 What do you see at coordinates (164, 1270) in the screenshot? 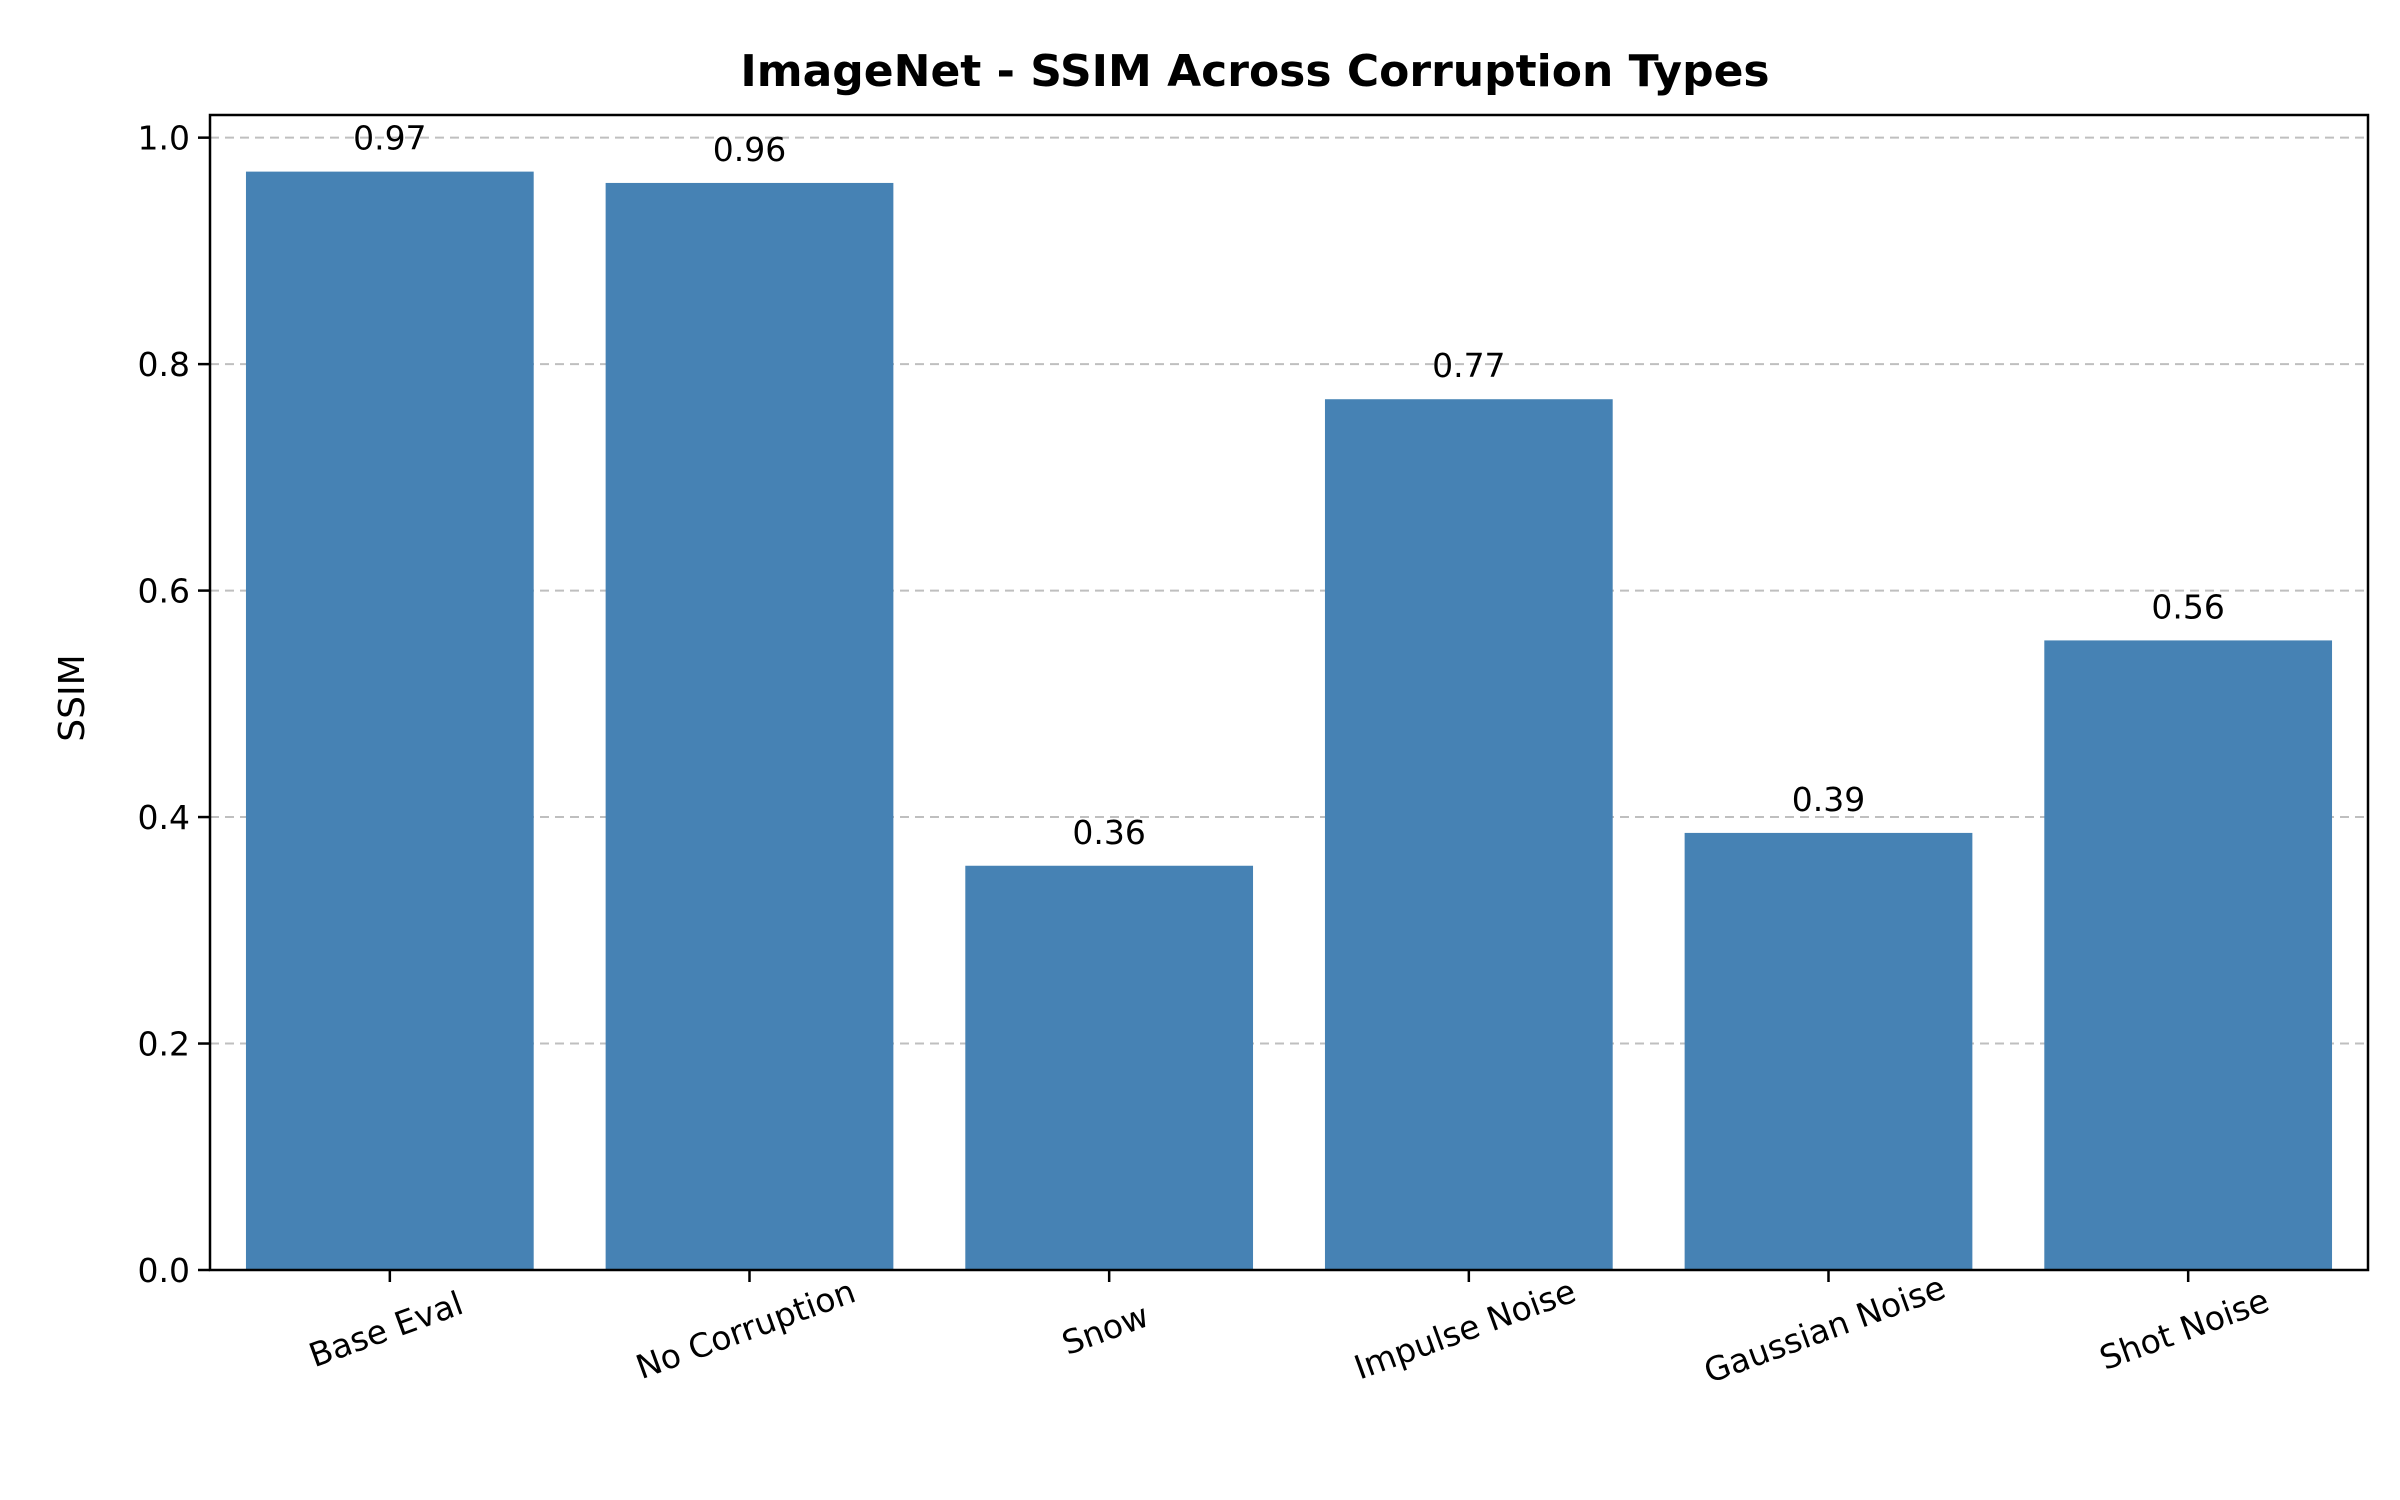
I see `y-tick-label: 0.0` at bounding box center [164, 1270].